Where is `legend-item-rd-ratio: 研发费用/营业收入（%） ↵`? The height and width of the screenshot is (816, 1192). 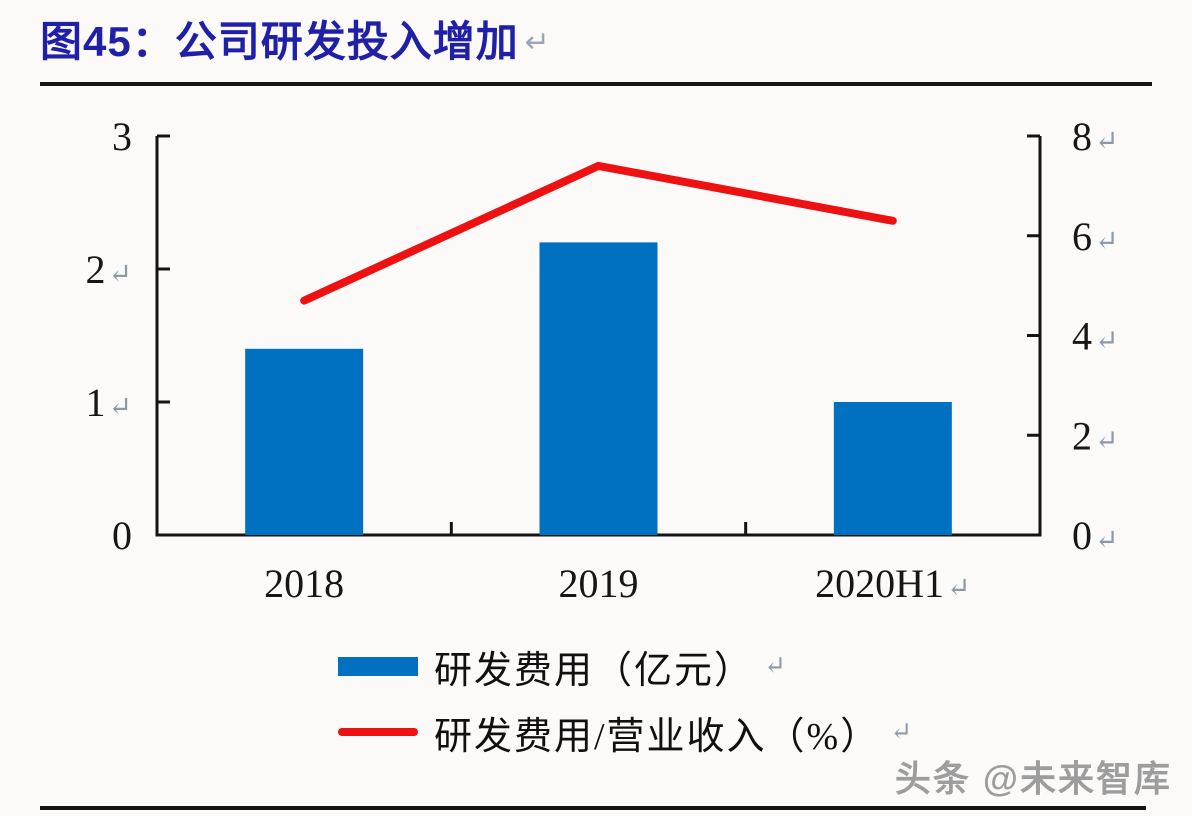 legend-item-rd-ratio: 研发费用/营业收入（%） ↵ is located at coordinates (625, 734).